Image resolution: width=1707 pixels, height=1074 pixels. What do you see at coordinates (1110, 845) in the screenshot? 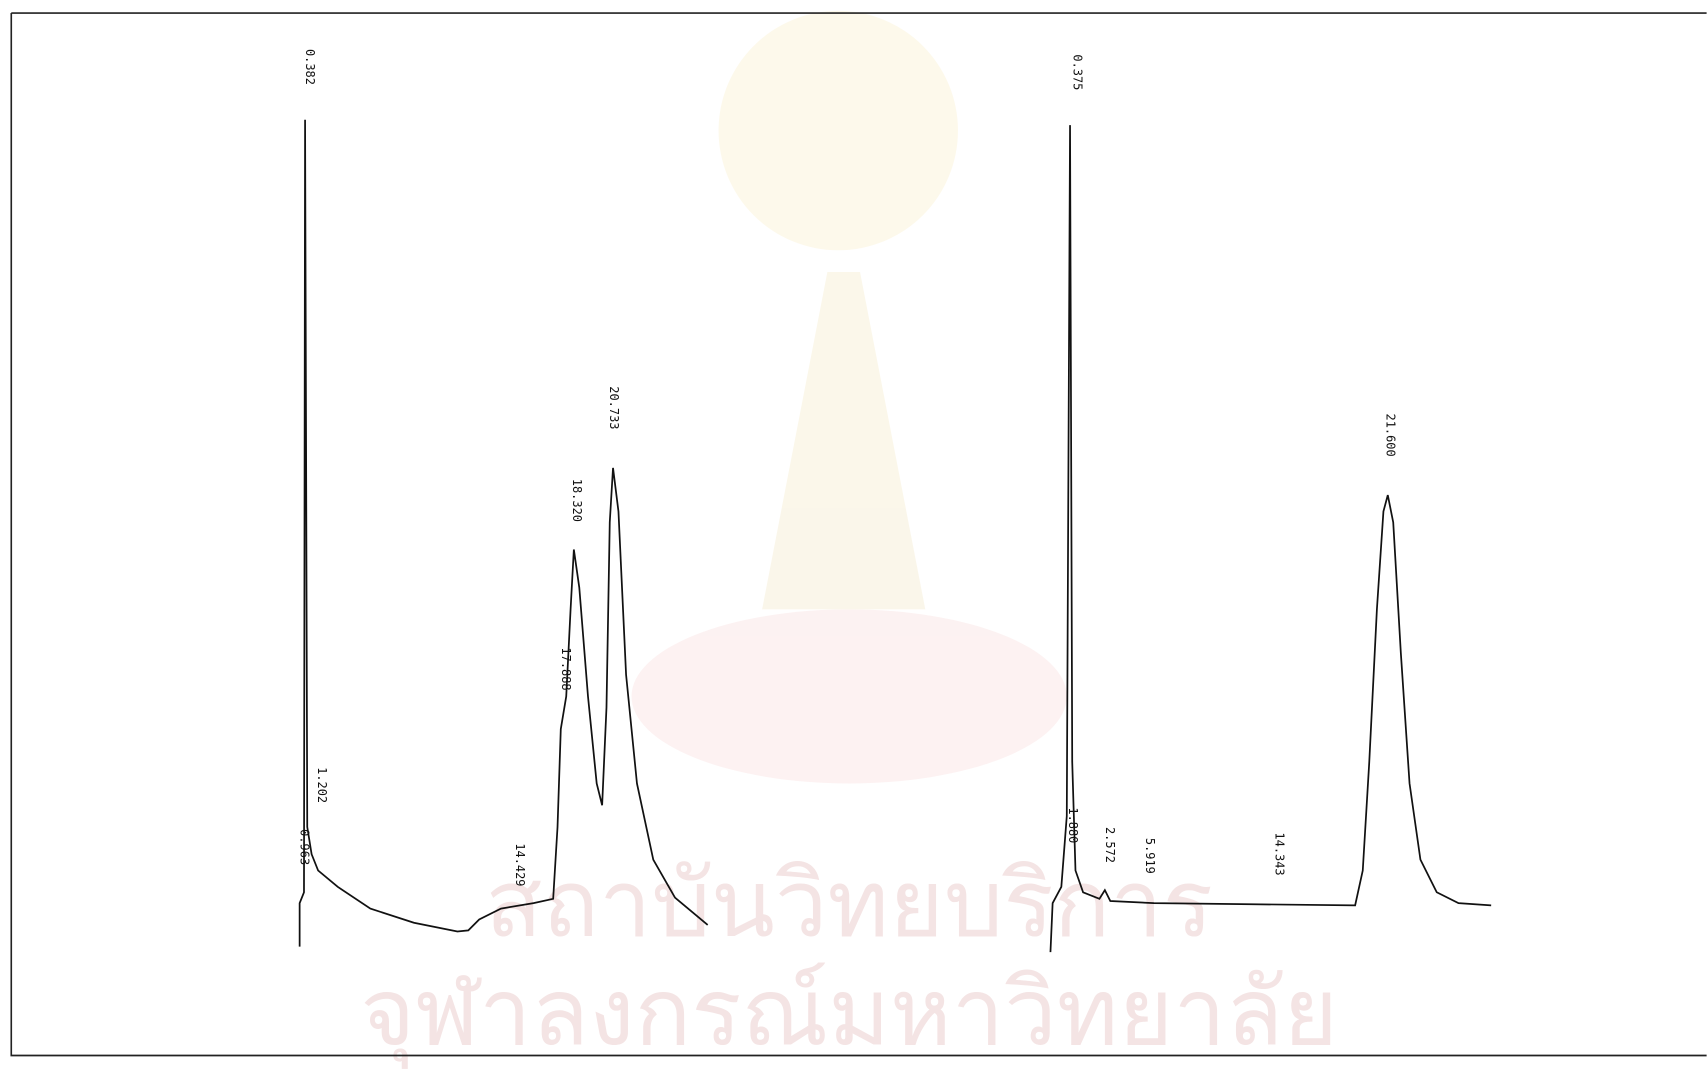
I see `peak-label: 2.572` at bounding box center [1110, 845].